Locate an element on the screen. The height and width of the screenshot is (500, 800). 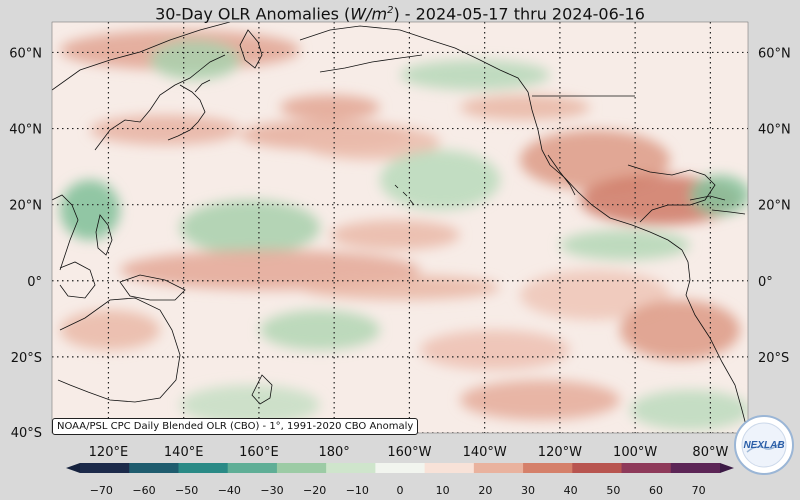
kamchatka-coastline is located at coordinates (251, 49).